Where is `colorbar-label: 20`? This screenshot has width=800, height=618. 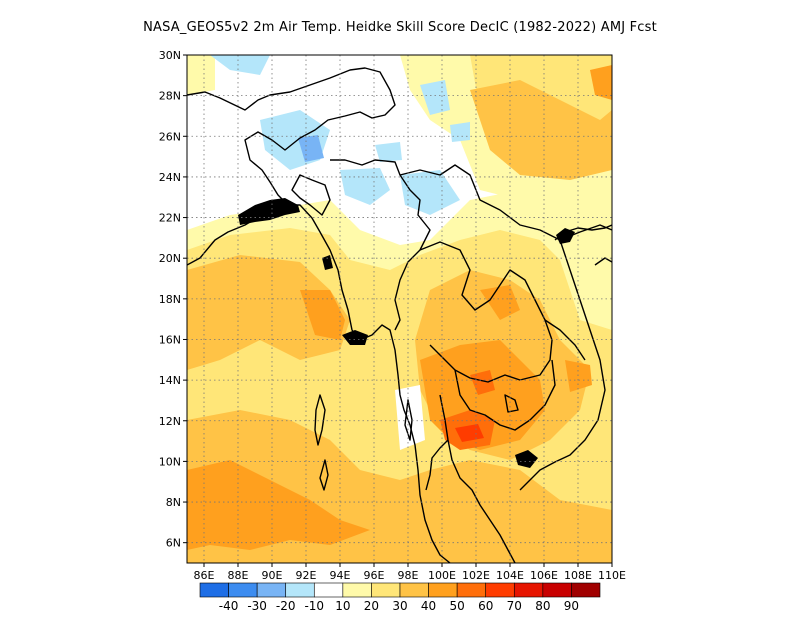 colorbar-label: 20 is located at coordinates (371, 606).